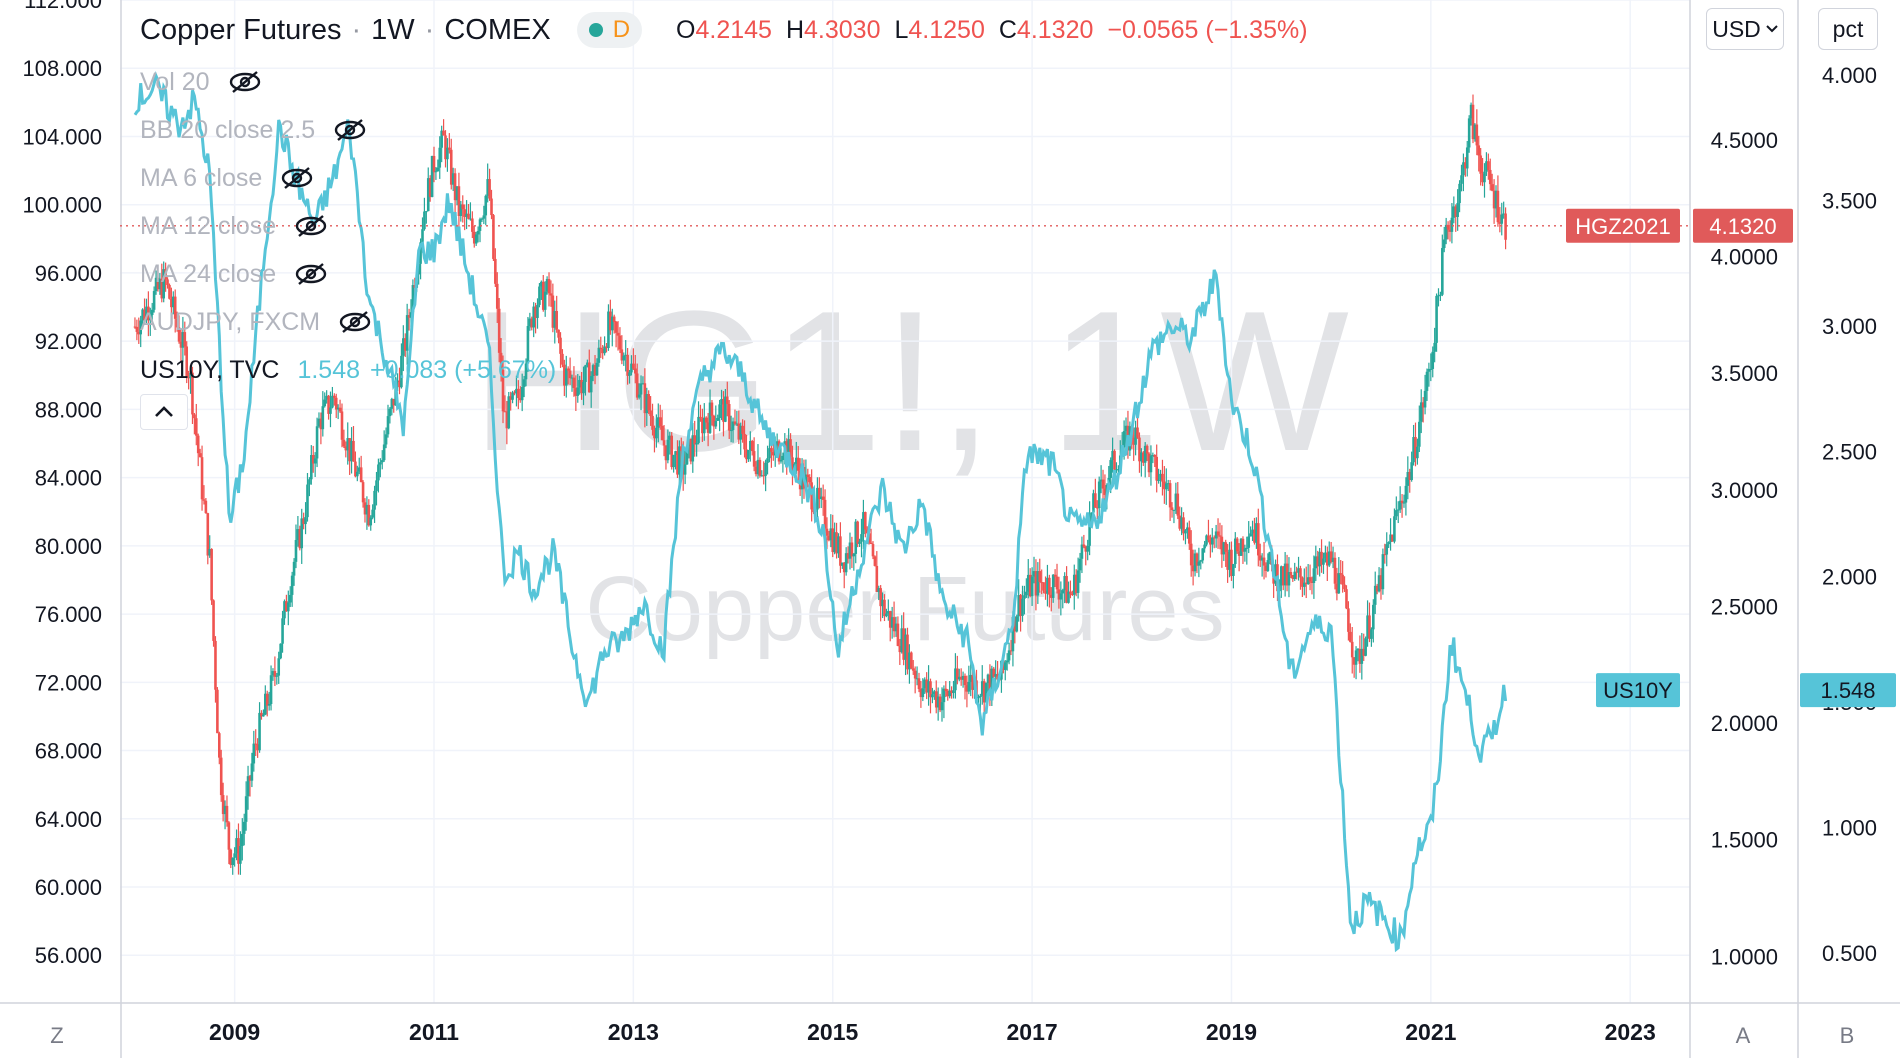  I want to click on indicator-audjpy: AUDJPY, FXCM, so click(348, 322).